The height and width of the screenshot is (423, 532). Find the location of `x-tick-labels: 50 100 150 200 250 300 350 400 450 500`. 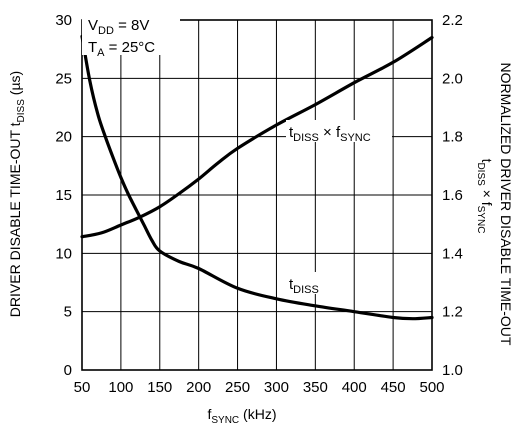

x-tick-labels: 50 100 150 200 250 300 350 400 450 500 is located at coordinates (259, 387).